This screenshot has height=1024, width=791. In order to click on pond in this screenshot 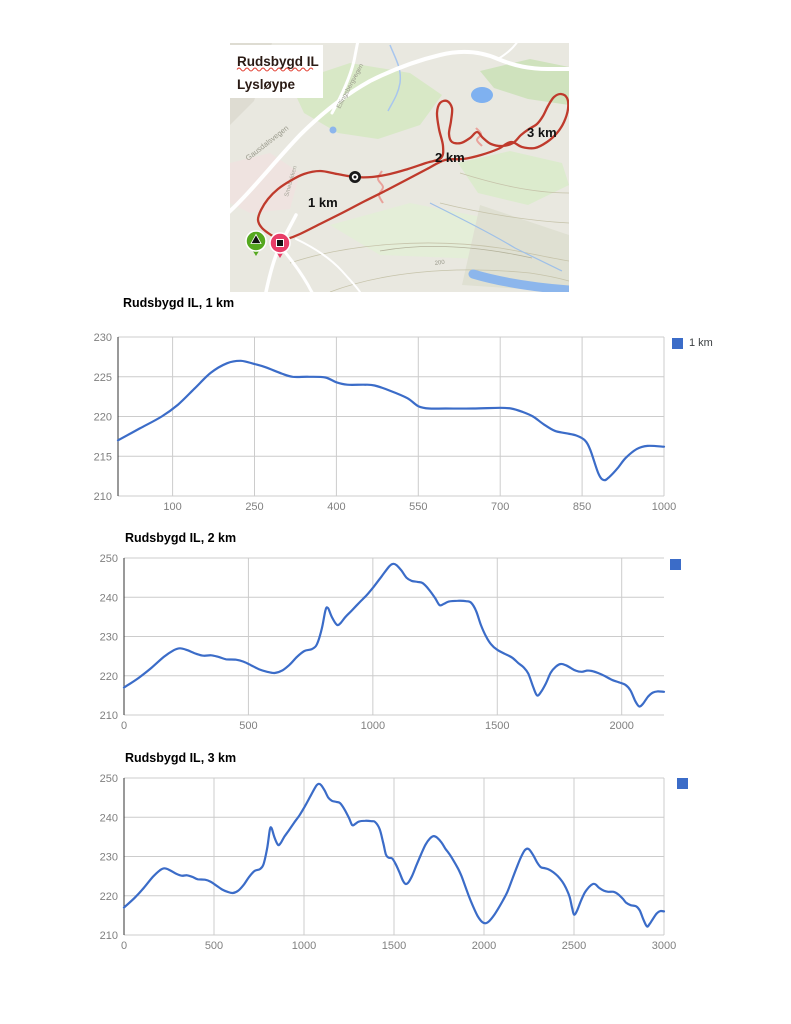, I will do `click(482, 95)`.